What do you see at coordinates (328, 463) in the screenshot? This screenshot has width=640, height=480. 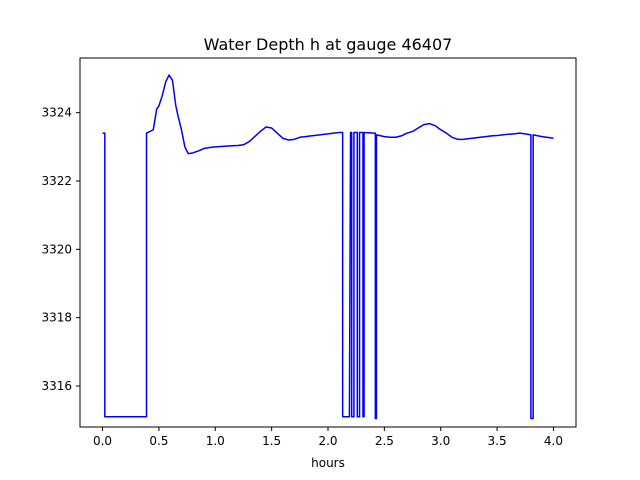 I see `x-axis-label: hours` at bounding box center [328, 463].